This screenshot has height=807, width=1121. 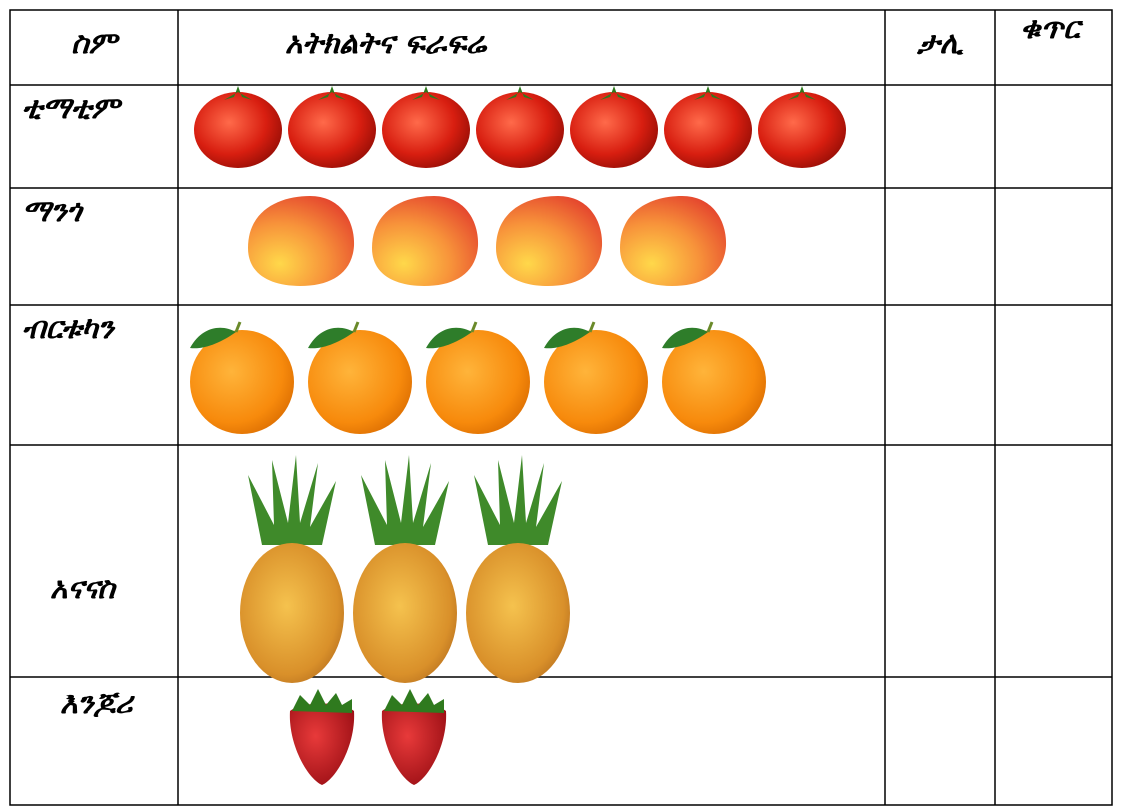 I want to click on row-name: ቲማቲም, so click(x=72, y=108).